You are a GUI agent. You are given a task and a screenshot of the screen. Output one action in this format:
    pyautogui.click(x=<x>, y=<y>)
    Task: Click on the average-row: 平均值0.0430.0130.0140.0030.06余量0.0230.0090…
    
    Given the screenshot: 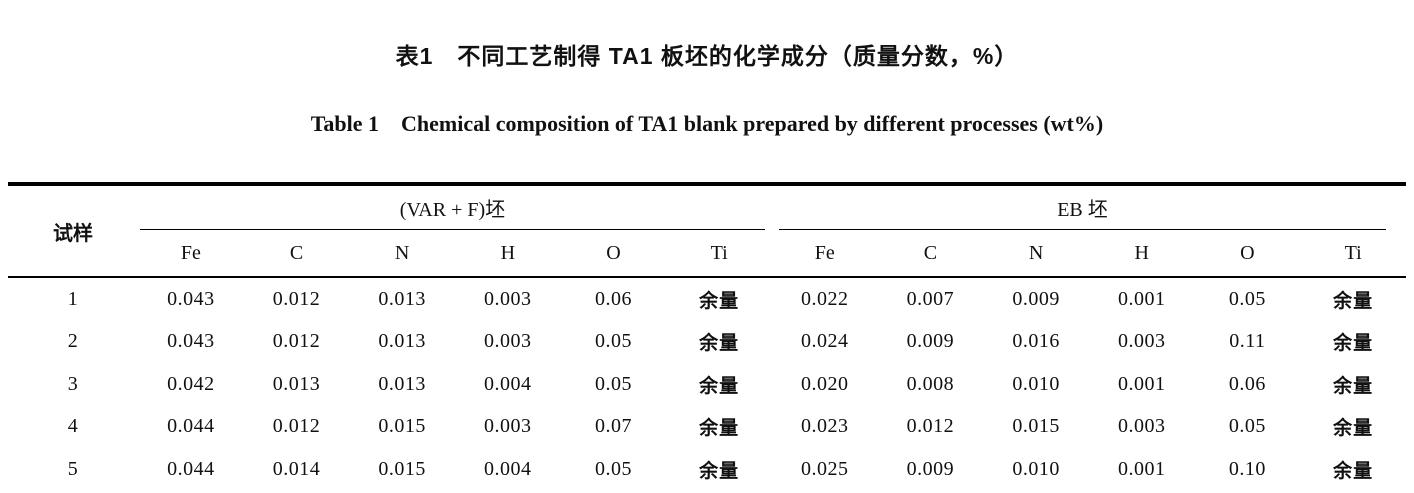 What is the action you would take?
    pyautogui.click(x=707, y=491)
    